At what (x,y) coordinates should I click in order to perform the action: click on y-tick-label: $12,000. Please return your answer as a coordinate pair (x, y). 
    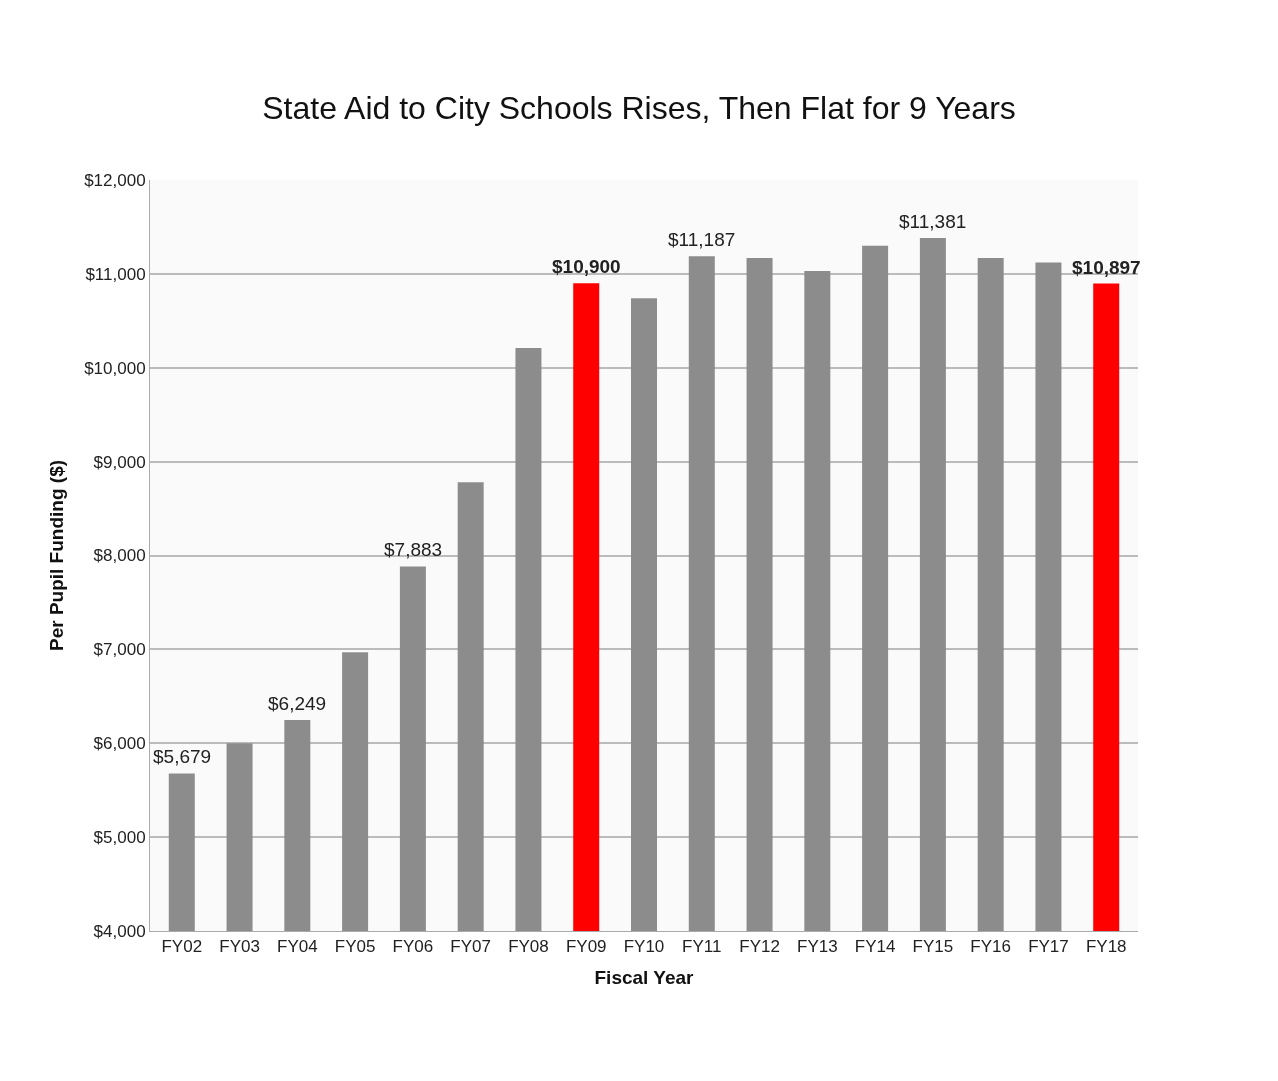
    Looking at the image, I should click on (115, 180).